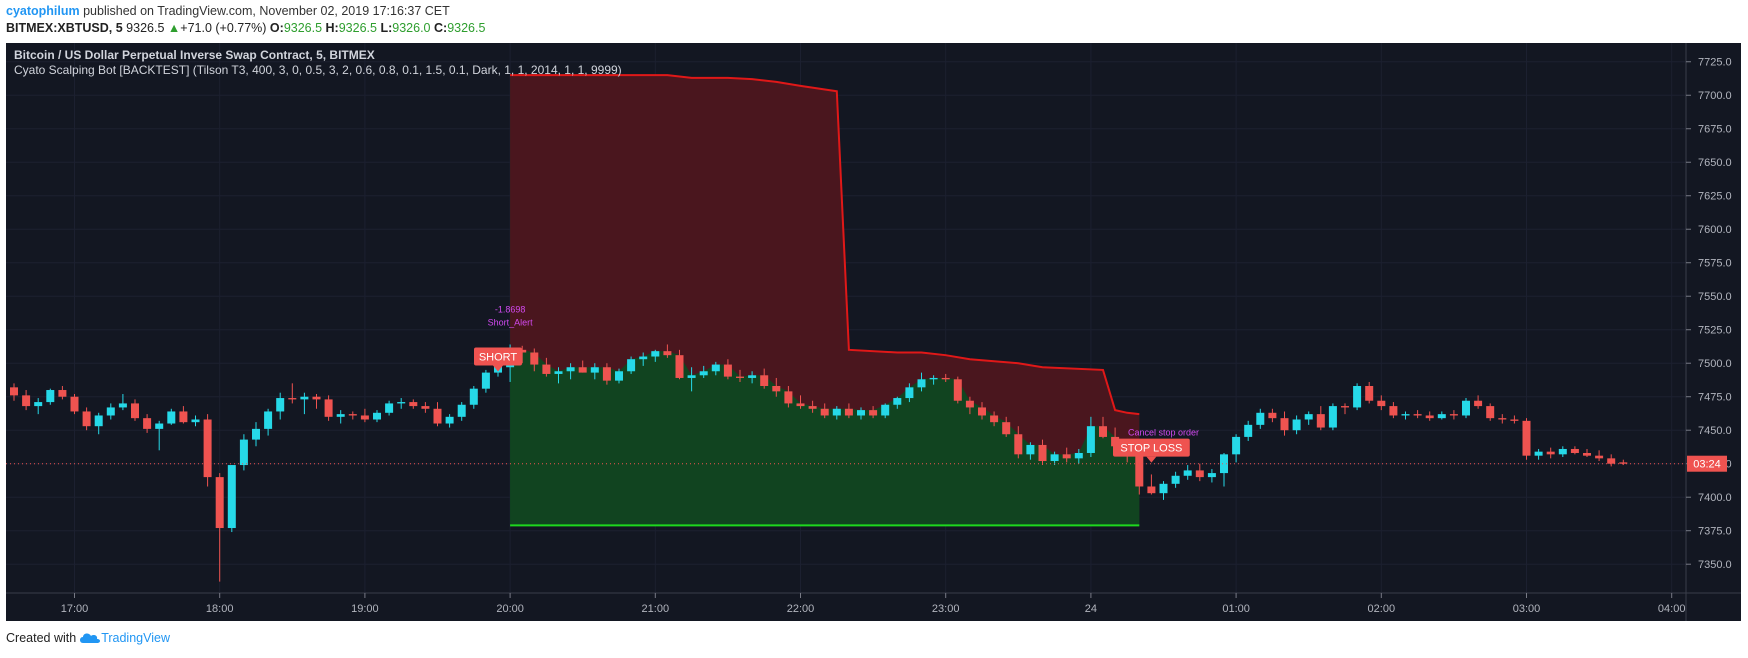 The width and height of the screenshot is (1748, 658). What do you see at coordinates (440, 28) in the screenshot?
I see `close-label: C:` at bounding box center [440, 28].